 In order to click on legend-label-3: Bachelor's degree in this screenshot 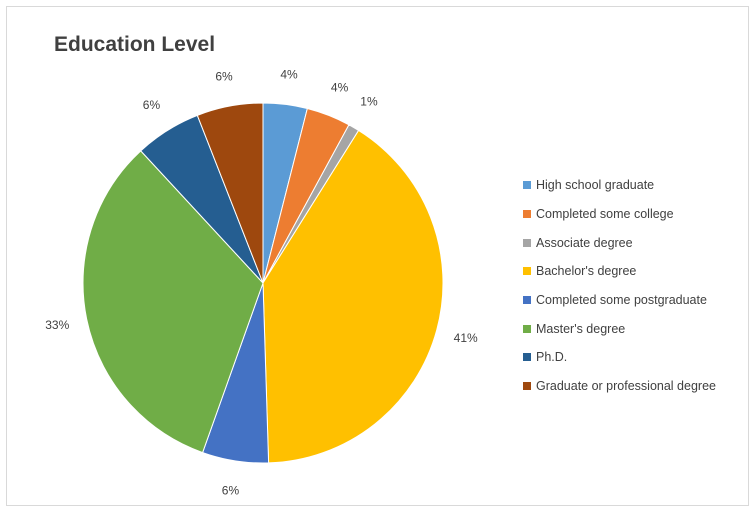, I will do `click(586, 271)`.